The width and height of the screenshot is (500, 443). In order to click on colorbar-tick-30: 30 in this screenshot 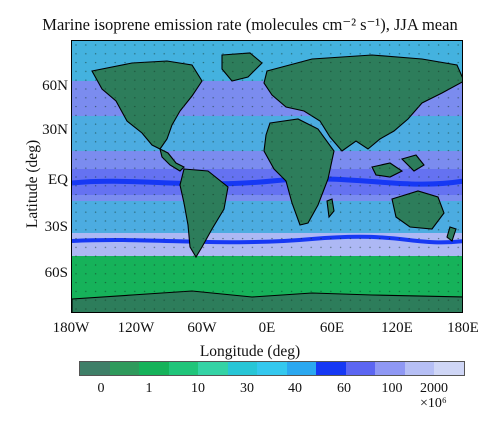, I will do `click(247, 388)`.